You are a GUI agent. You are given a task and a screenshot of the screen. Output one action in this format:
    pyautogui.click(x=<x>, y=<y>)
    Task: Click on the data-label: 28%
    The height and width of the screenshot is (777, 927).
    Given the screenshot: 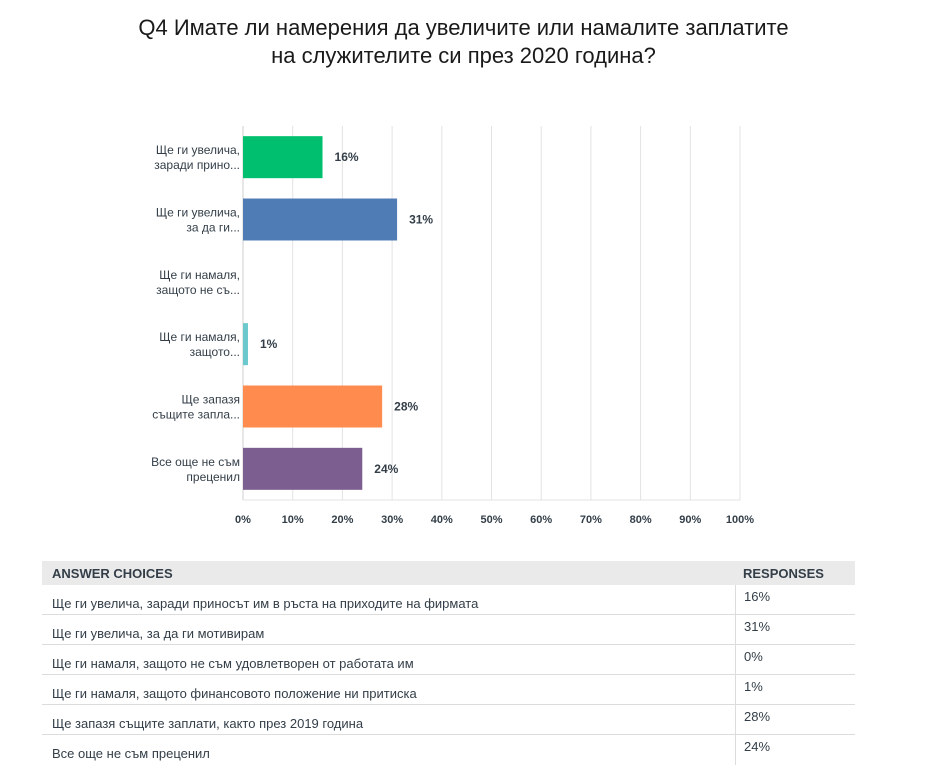 What is the action you would take?
    pyautogui.click(x=406, y=407)
    